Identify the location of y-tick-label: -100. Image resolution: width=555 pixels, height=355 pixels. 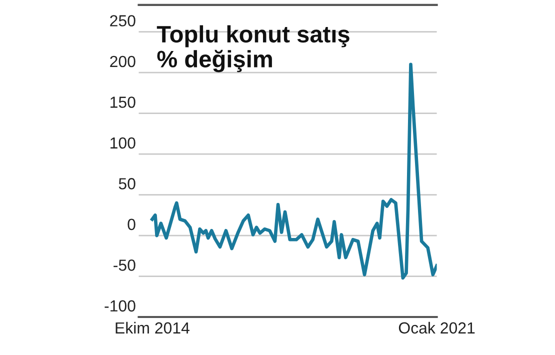
(120, 306).